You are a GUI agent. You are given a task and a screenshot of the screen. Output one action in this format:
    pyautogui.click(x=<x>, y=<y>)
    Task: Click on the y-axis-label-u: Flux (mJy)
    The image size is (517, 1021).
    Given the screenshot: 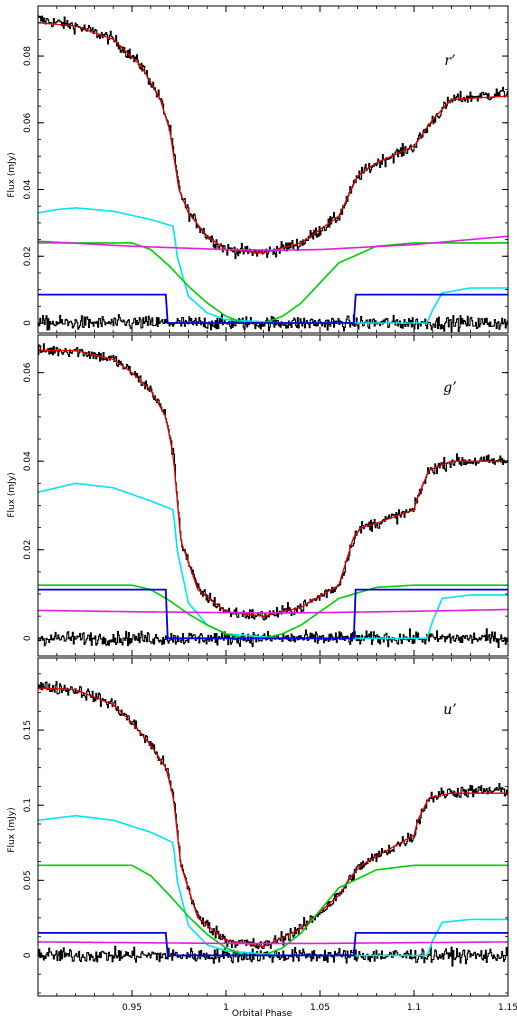 What is the action you would take?
    pyautogui.click(x=12, y=829)
    